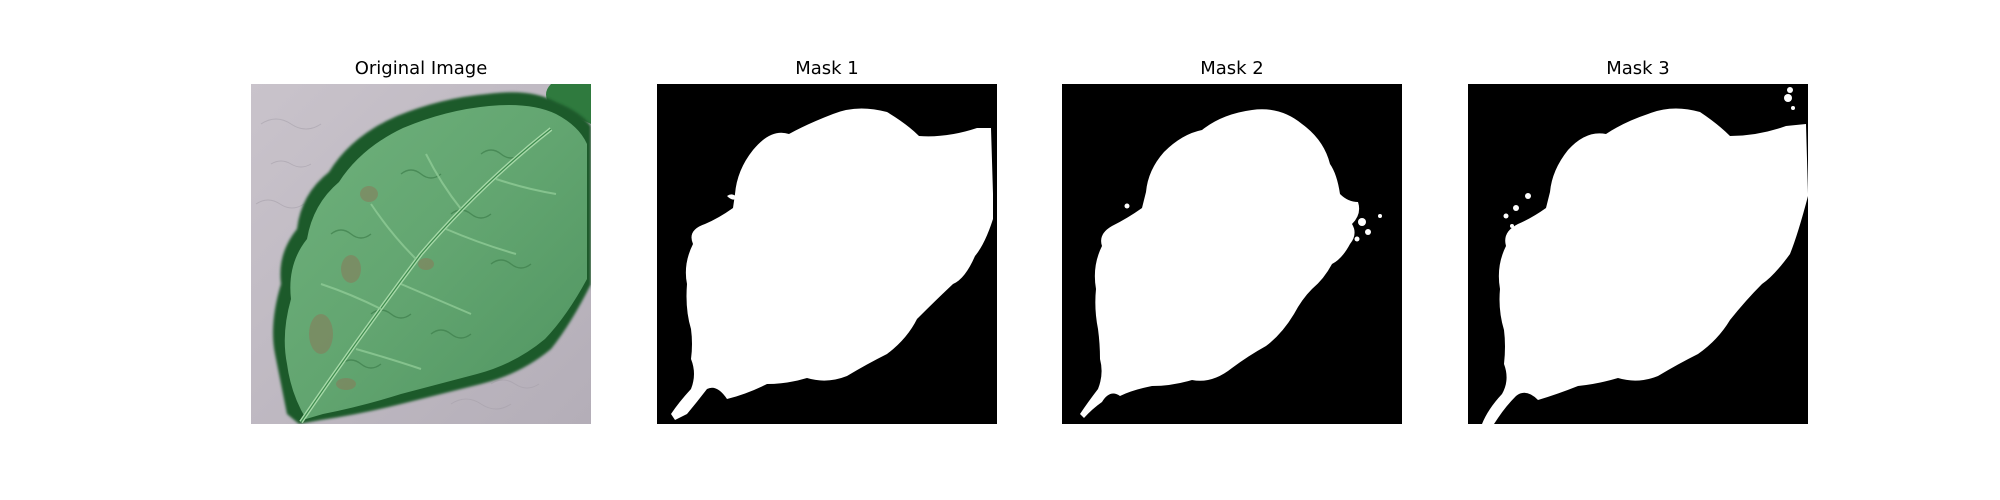  What do you see at coordinates (827, 254) in the screenshot?
I see `mask-1-image` at bounding box center [827, 254].